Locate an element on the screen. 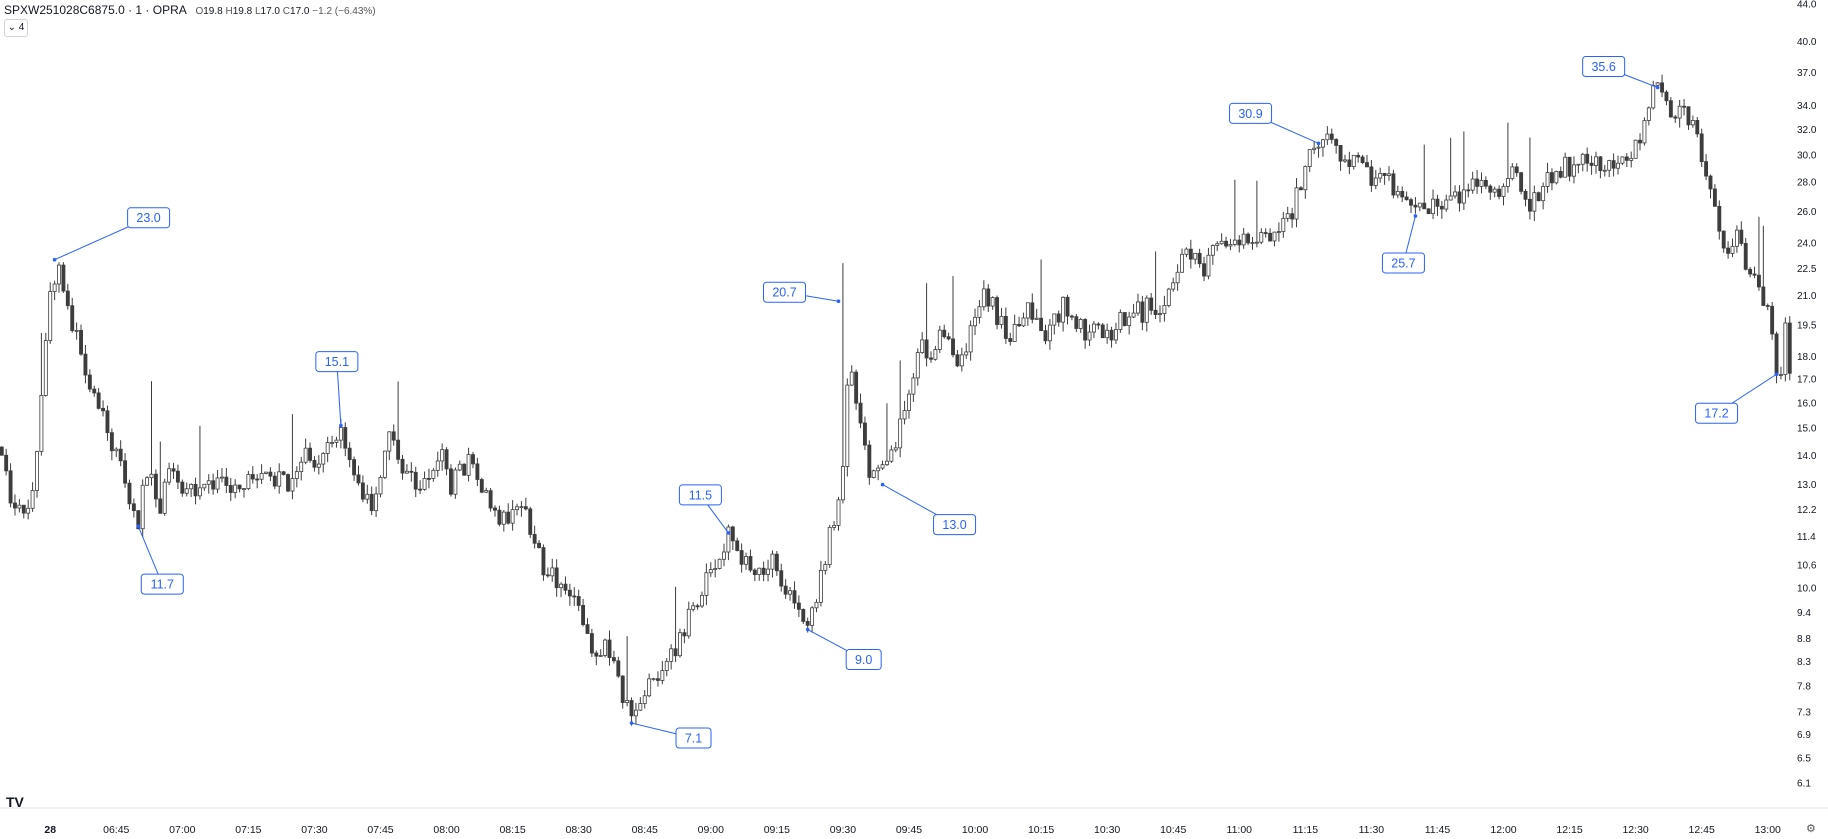 This screenshot has width=1828, height=839. x-tick-label: 12:45 is located at coordinates (1702, 830).